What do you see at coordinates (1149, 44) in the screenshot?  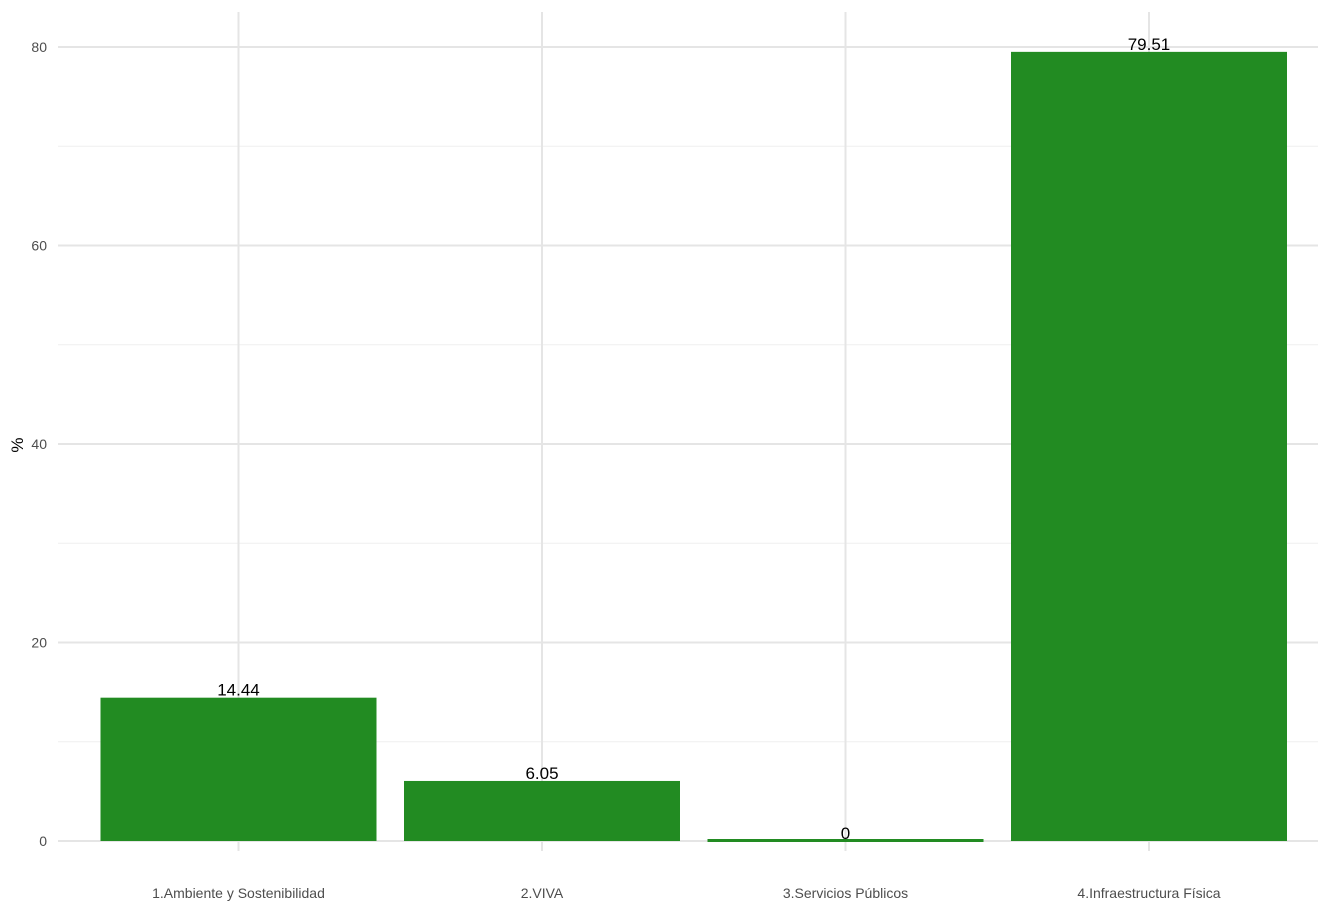 I see `bar-value-label: 79.51` at bounding box center [1149, 44].